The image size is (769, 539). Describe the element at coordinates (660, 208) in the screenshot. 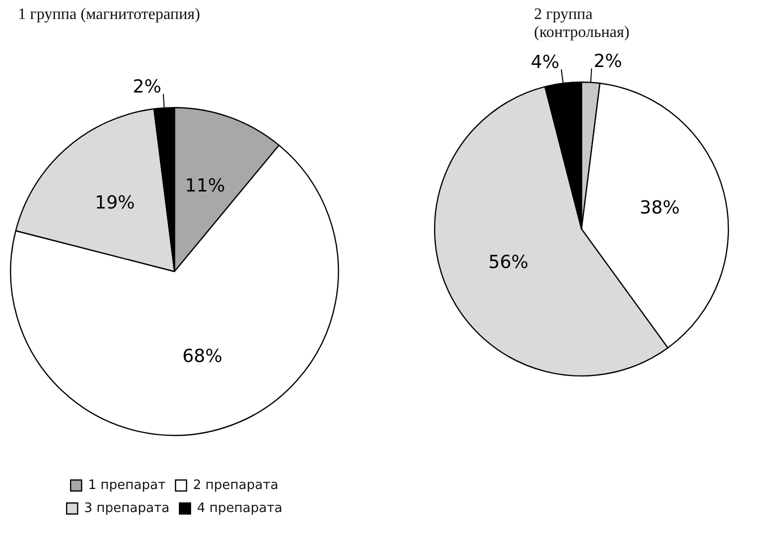

I see `data-label: 38%` at that location.